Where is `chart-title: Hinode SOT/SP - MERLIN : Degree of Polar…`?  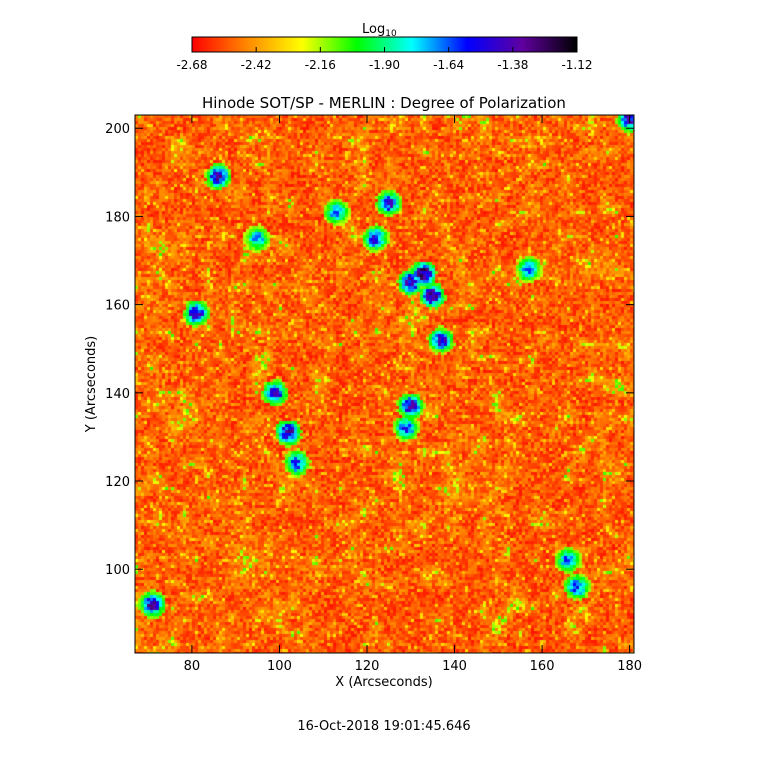
chart-title: Hinode SOT/SP - MERLIN : Degree of Polar… is located at coordinates (384, 103).